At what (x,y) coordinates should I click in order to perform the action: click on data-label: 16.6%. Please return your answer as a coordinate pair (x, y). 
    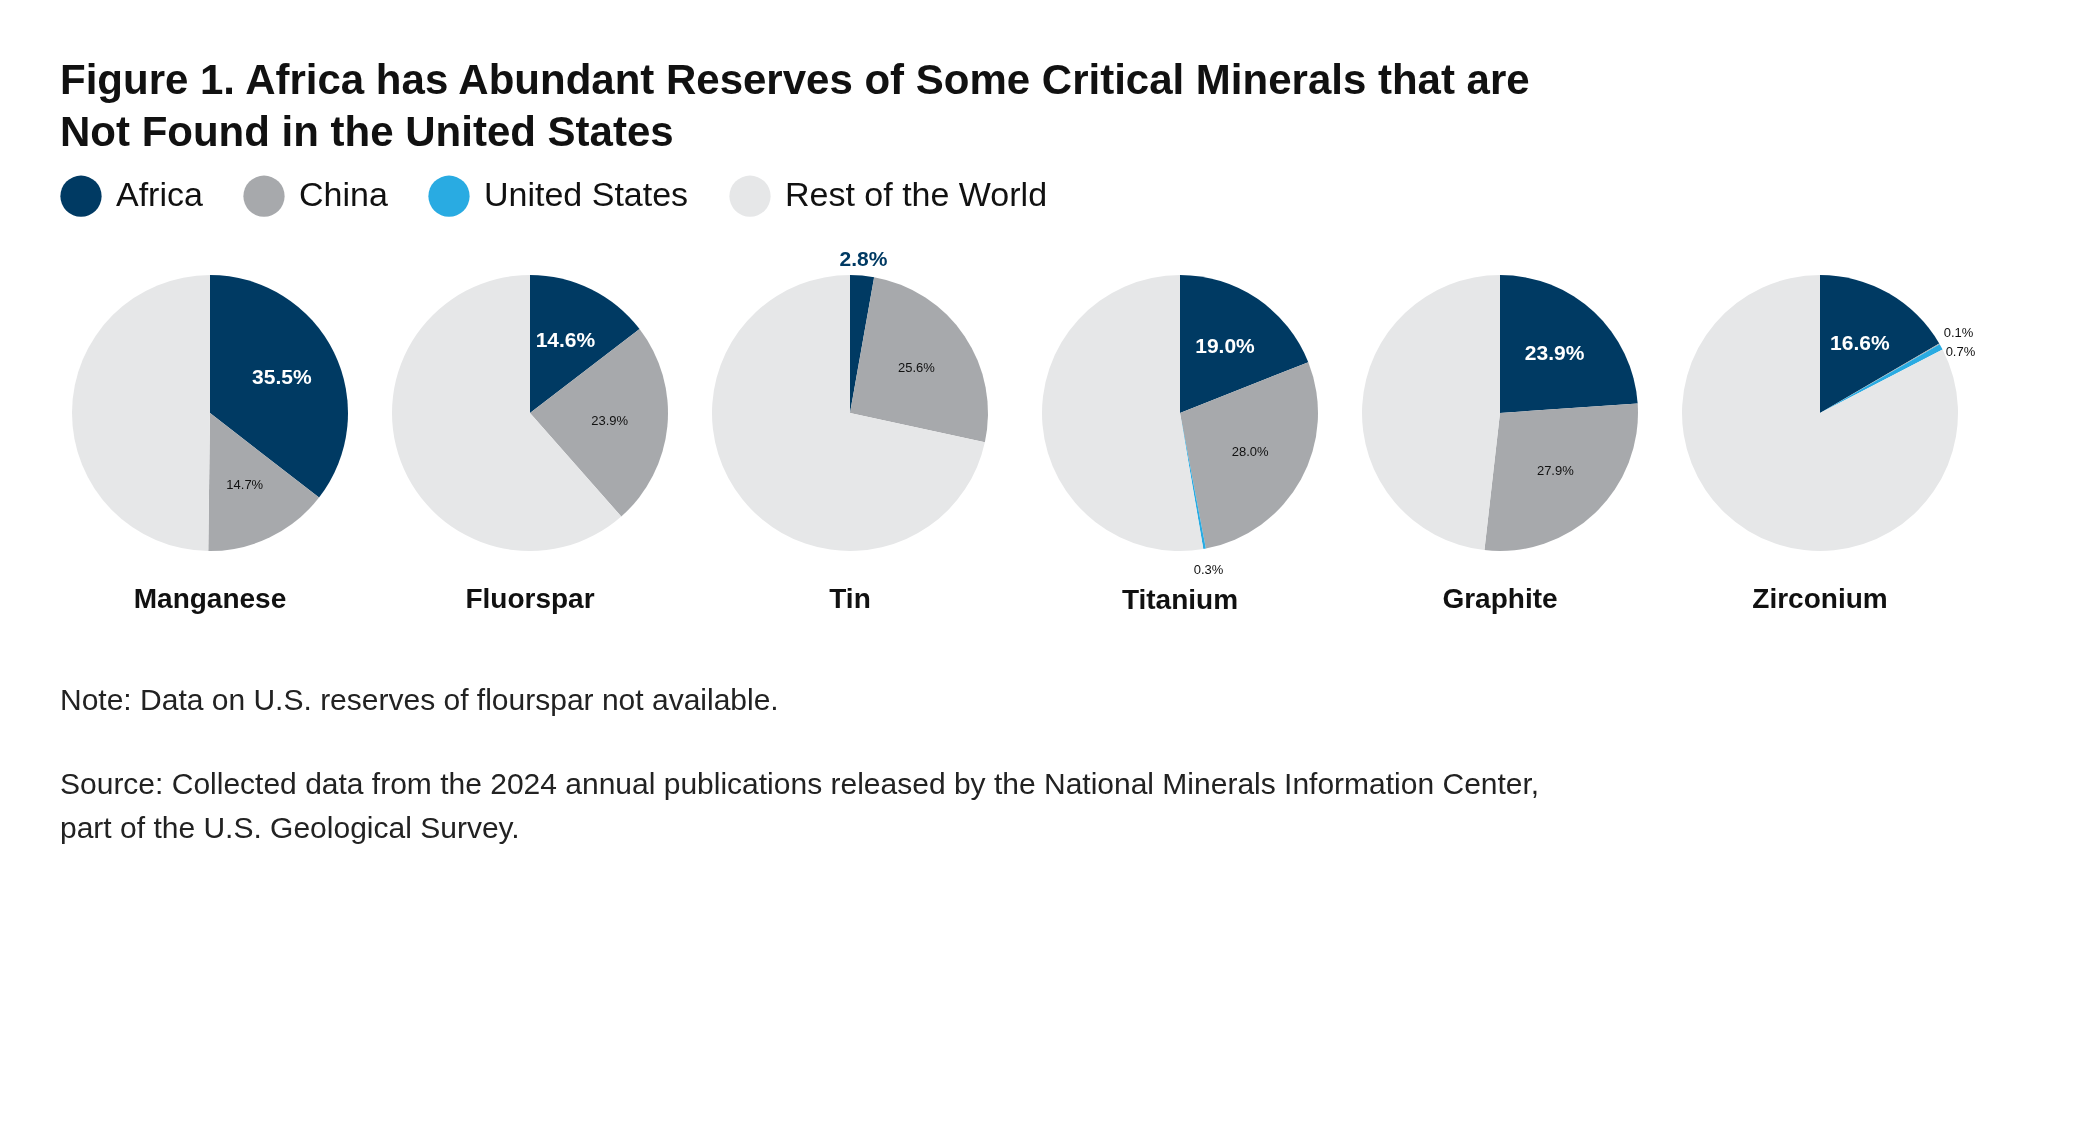
    Looking at the image, I should click on (1860, 342).